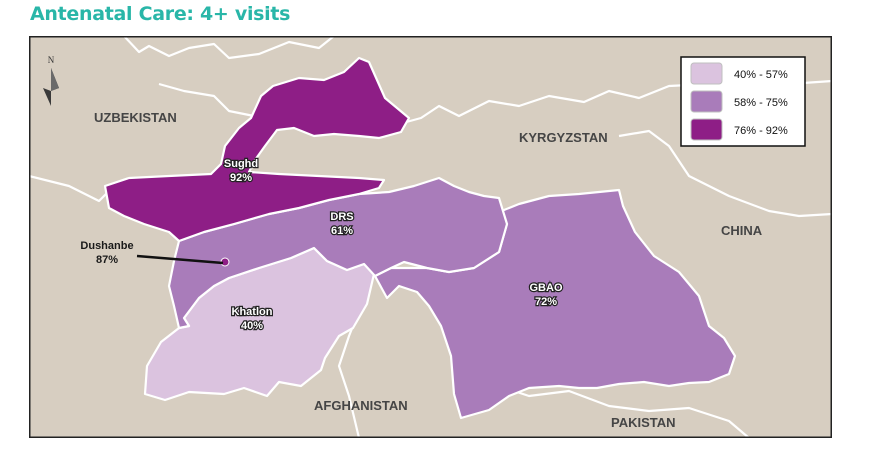  Describe the element at coordinates (252, 312) in the screenshot. I see `region-label-khatlon-name: Khatlon` at that location.